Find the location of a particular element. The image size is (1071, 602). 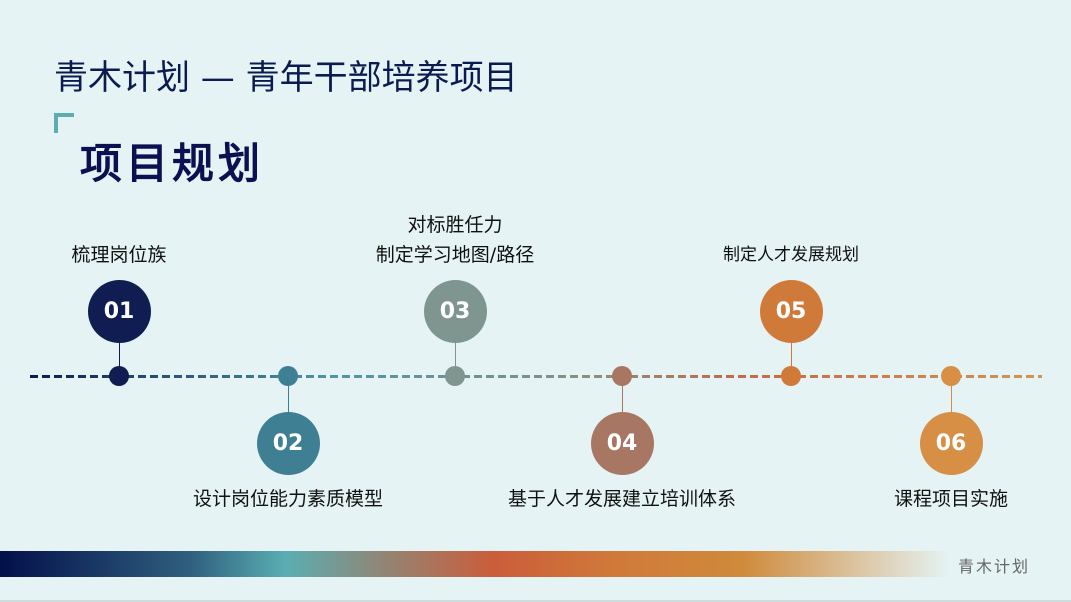

step-label: 梳理岗位族 is located at coordinates (119, 255).